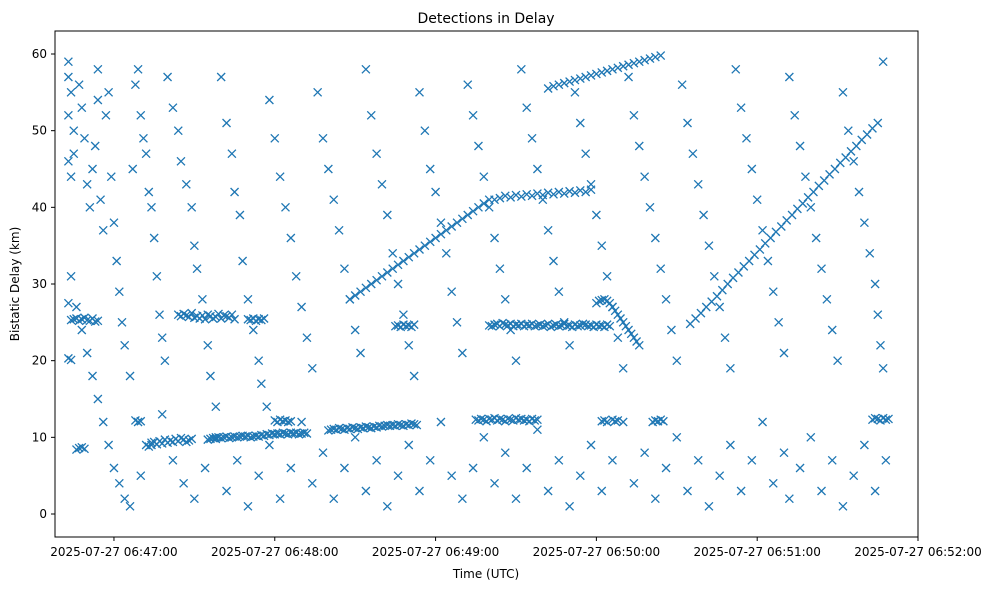  What do you see at coordinates (596, 552) in the screenshot?
I see `x-tick-label: 2025-07-27 06:50:00` at bounding box center [596, 552].